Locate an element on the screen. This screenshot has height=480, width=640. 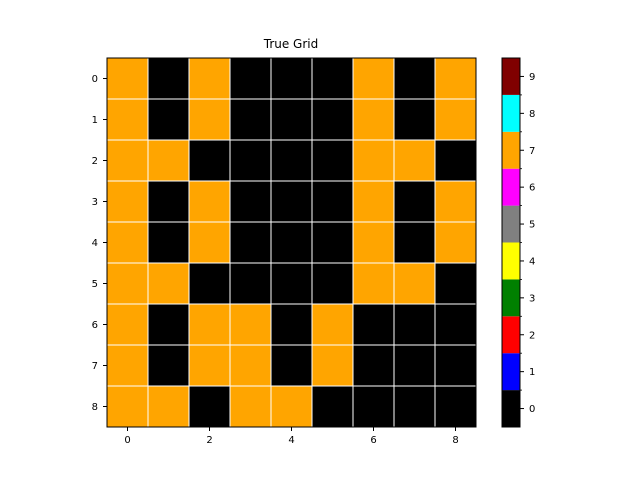
y-tick-label-3: 3 is located at coordinates (95, 202).